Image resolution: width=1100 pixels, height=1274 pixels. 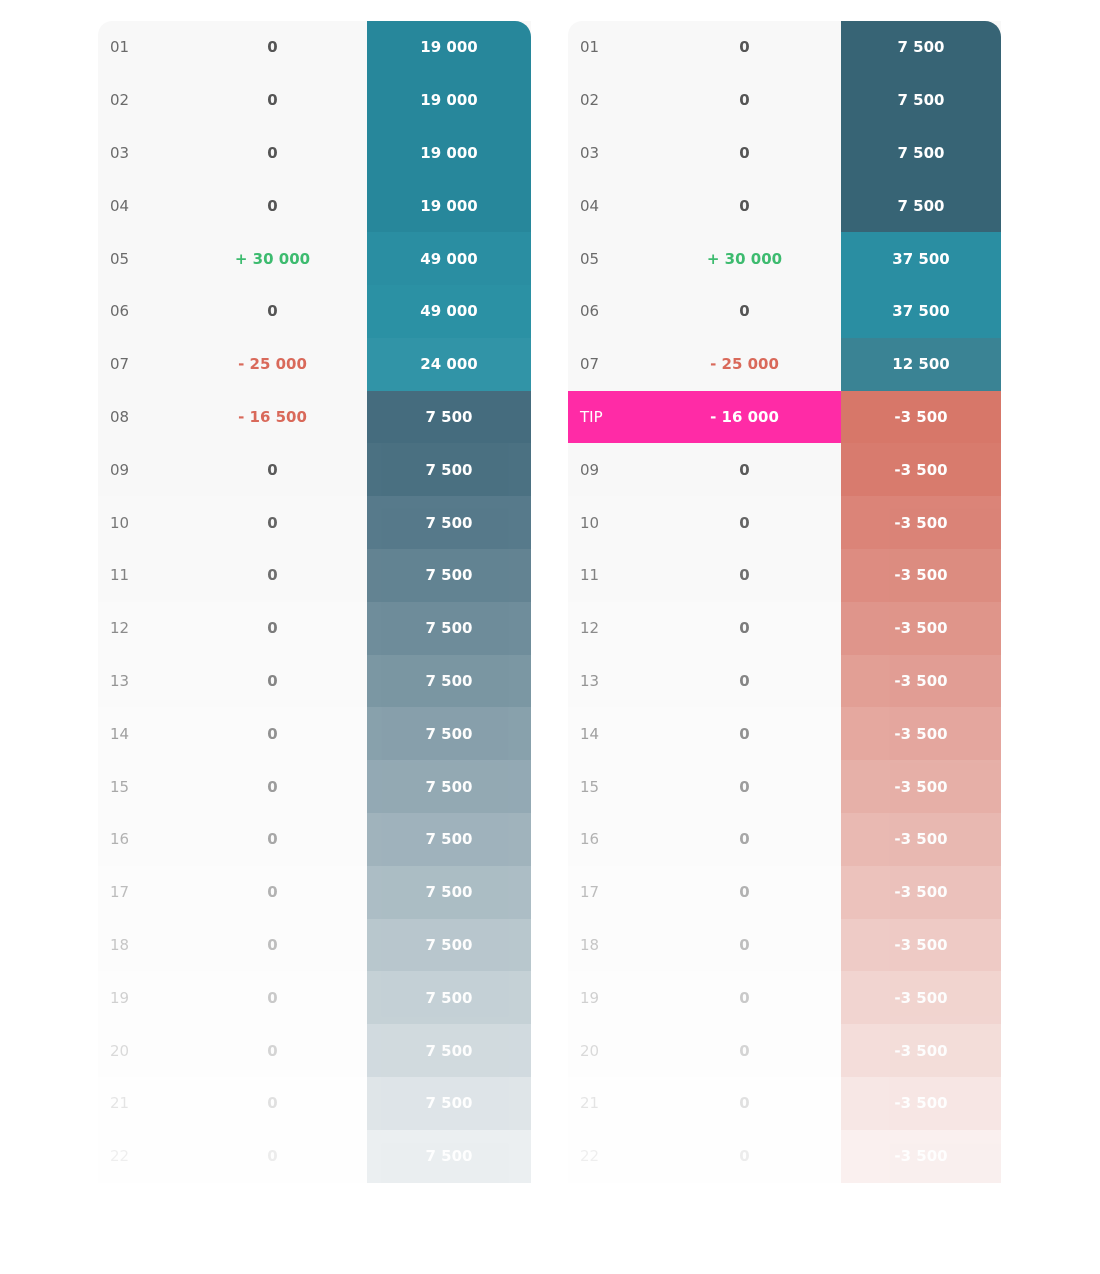 I want to click on row-label: 11, so click(x=120, y=575).